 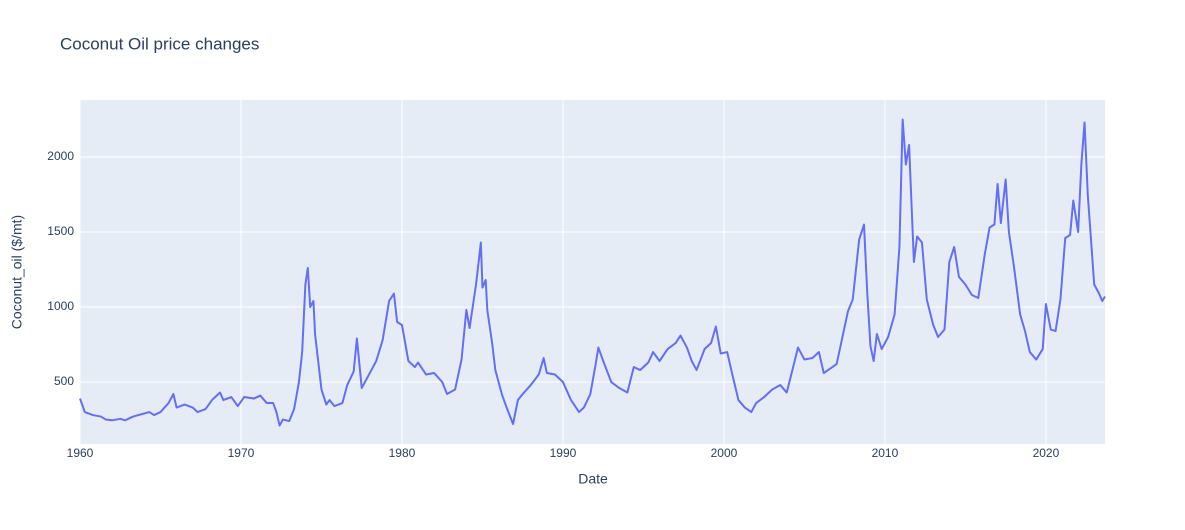 I want to click on y-axis-title: Coconut_oil ($/mt), so click(x=17, y=272).